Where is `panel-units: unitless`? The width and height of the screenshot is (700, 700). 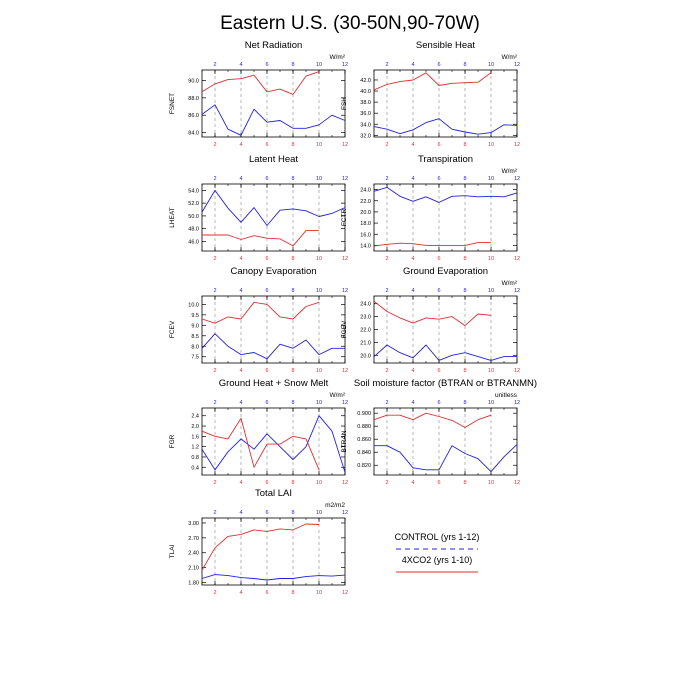
panel-units: unitless is located at coordinates (506, 395).